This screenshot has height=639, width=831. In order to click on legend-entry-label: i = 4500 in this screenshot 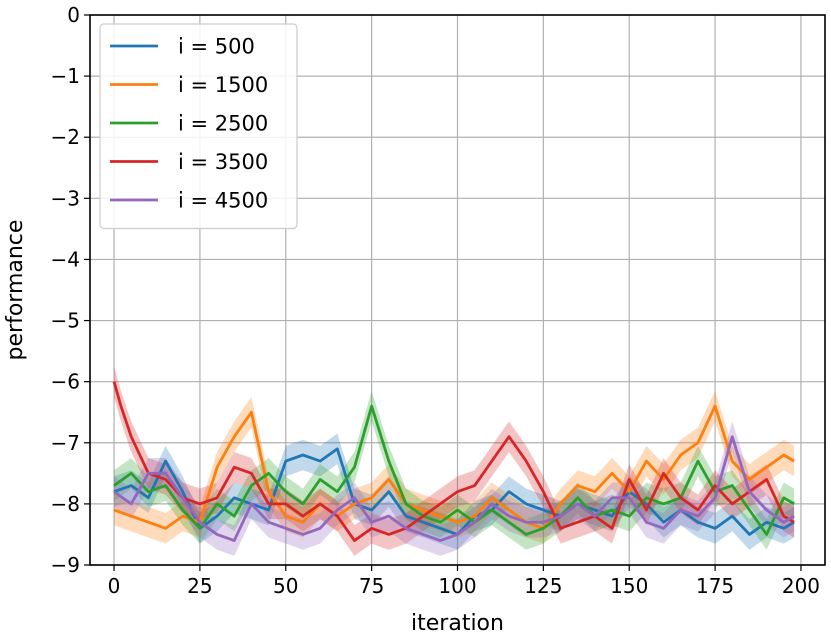, I will do `click(223, 201)`.